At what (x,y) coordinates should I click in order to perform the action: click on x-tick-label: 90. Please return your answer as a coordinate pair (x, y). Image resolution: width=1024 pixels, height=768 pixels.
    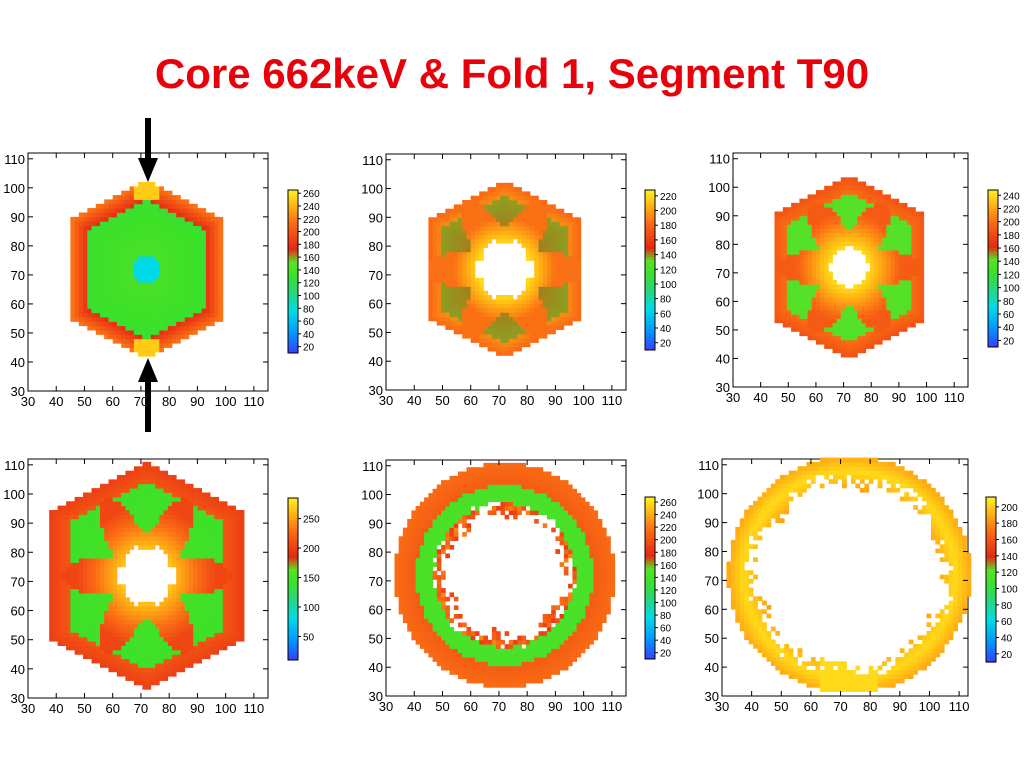
    Looking at the image, I should click on (555, 400).